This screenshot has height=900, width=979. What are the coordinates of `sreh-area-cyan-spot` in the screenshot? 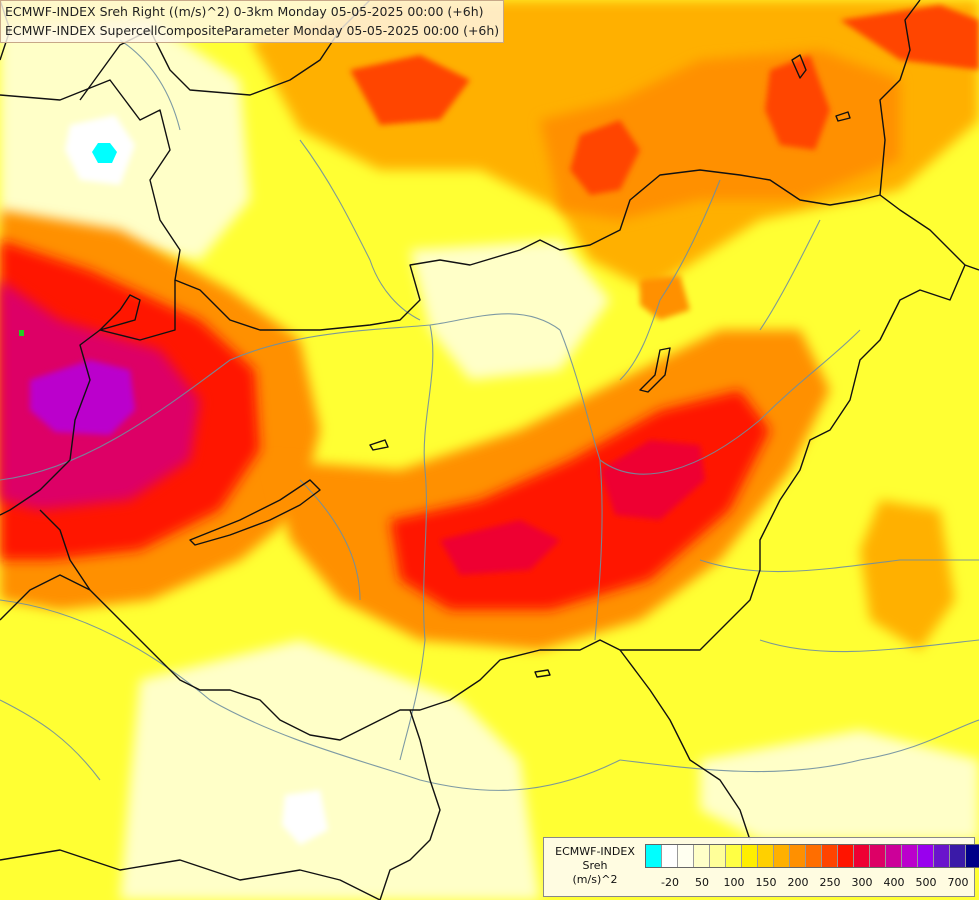 It's located at (104, 153).